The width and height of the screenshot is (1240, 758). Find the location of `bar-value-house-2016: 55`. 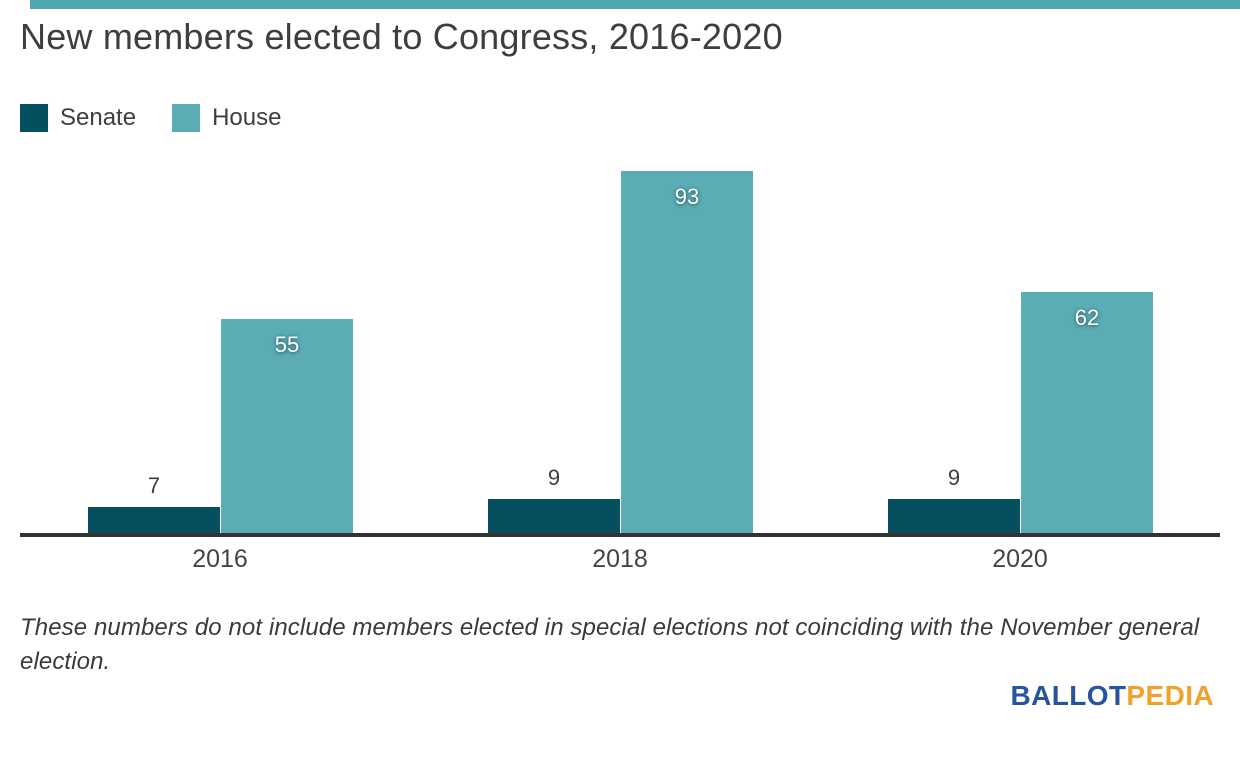

bar-value-house-2016: 55 is located at coordinates (287, 344).